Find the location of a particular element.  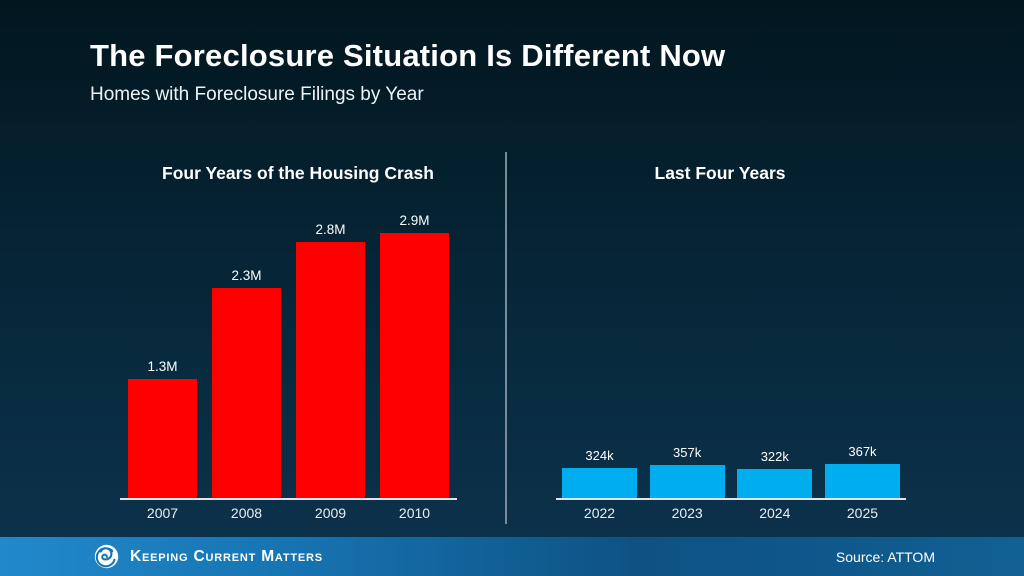

brand-logo: Keeping Current Matters is located at coordinates (208, 556).